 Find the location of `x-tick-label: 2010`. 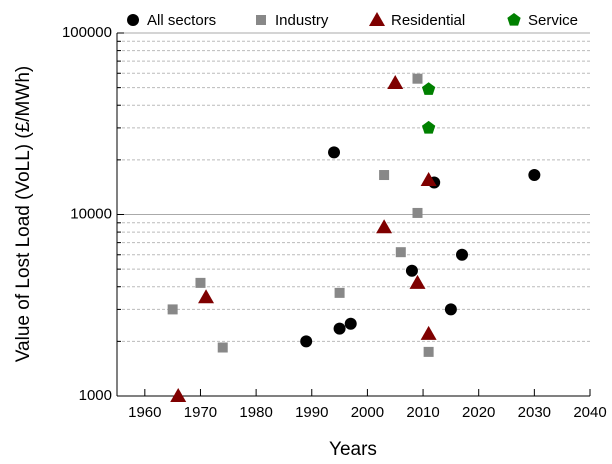

x-tick-label: 2010 is located at coordinates (422, 412).